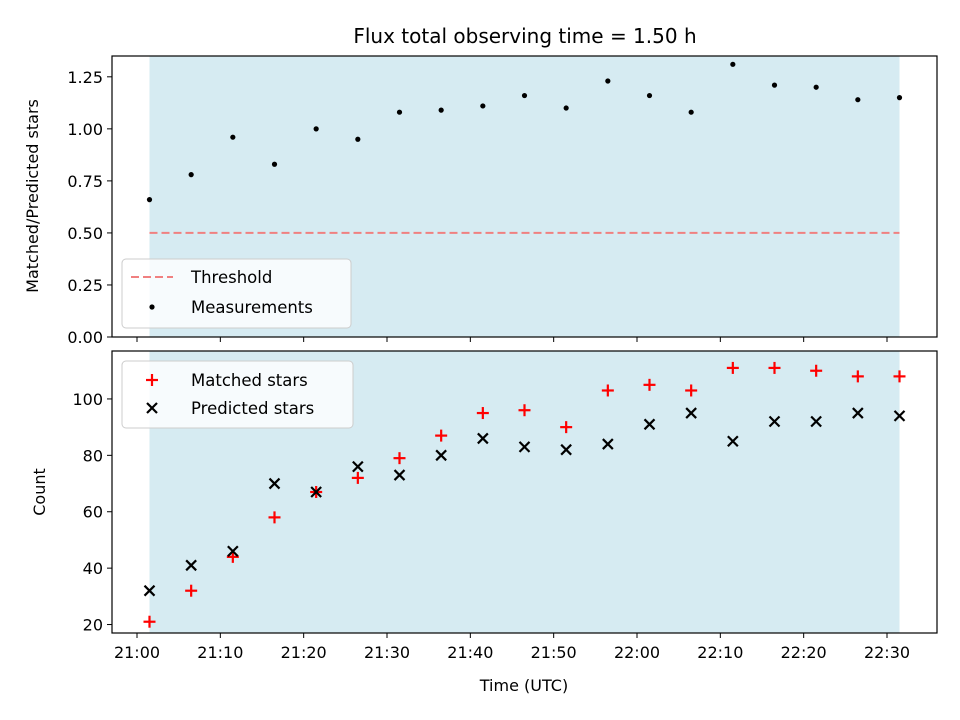 The image size is (960, 720). I want to click on top-y-tick-label: 0.00, so click(85, 337).